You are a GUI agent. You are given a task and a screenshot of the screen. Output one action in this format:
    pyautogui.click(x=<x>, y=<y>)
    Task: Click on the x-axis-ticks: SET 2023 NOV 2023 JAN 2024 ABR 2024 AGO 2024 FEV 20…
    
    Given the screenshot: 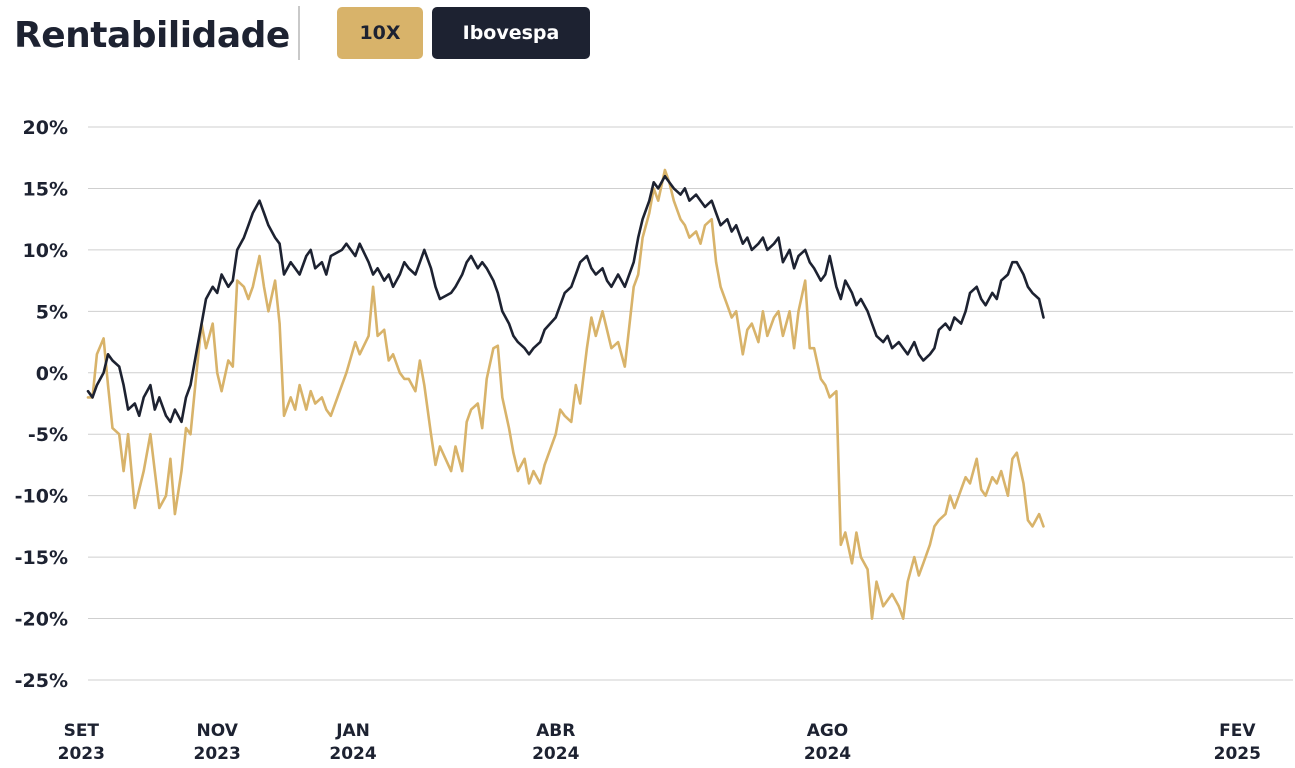 What is the action you would take?
    pyautogui.click(x=659, y=742)
    